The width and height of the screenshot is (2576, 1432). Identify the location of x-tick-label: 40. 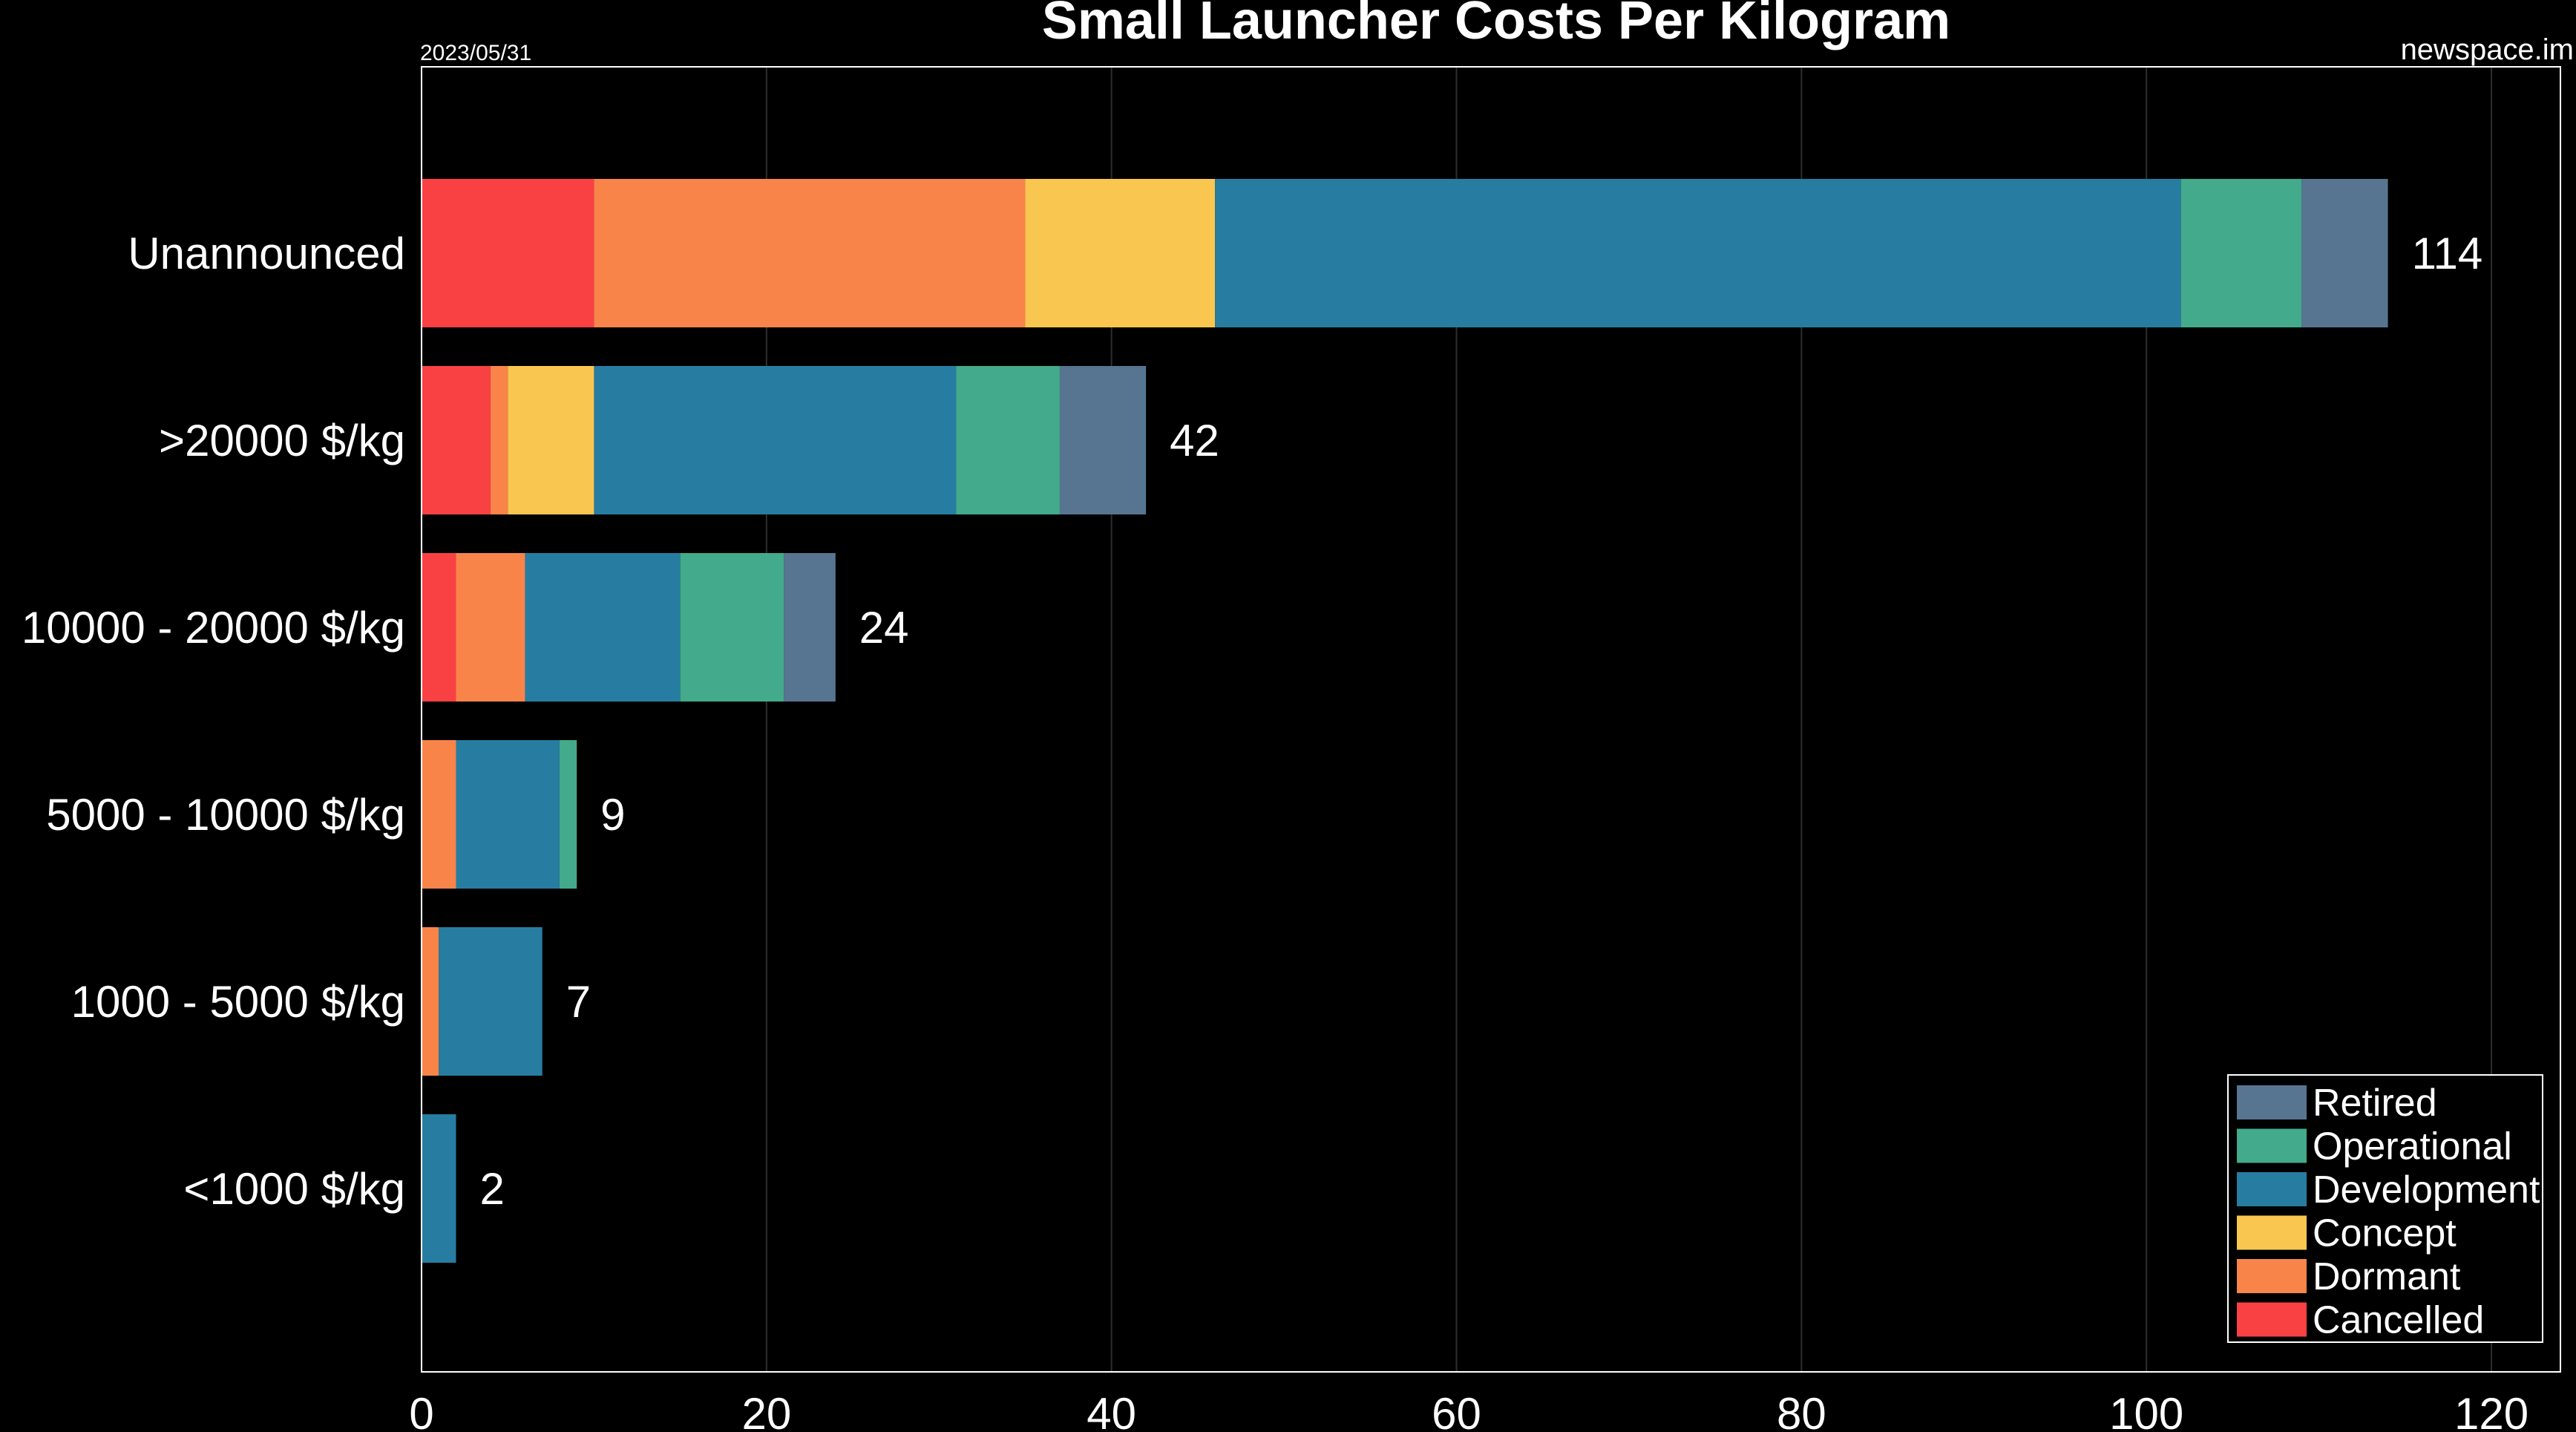
(1111, 1410).